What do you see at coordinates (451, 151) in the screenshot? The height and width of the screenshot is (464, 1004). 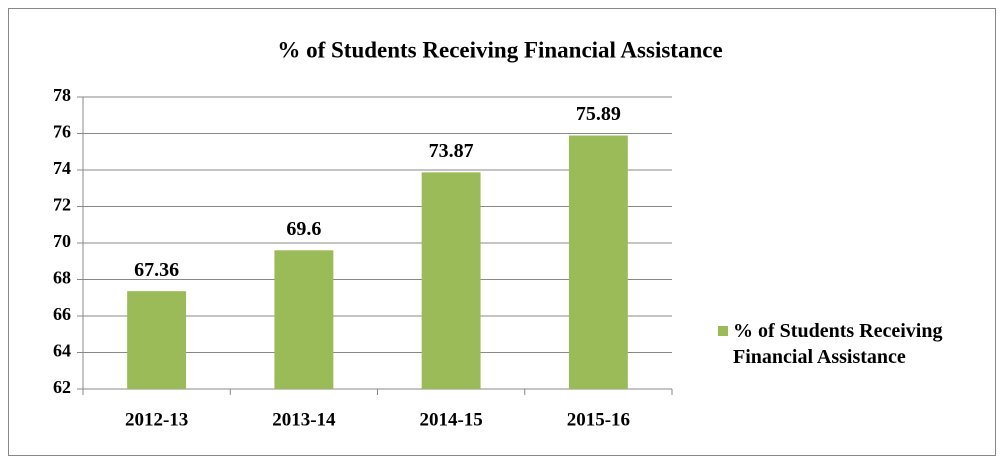 I see `data-label: 73.87` at bounding box center [451, 151].